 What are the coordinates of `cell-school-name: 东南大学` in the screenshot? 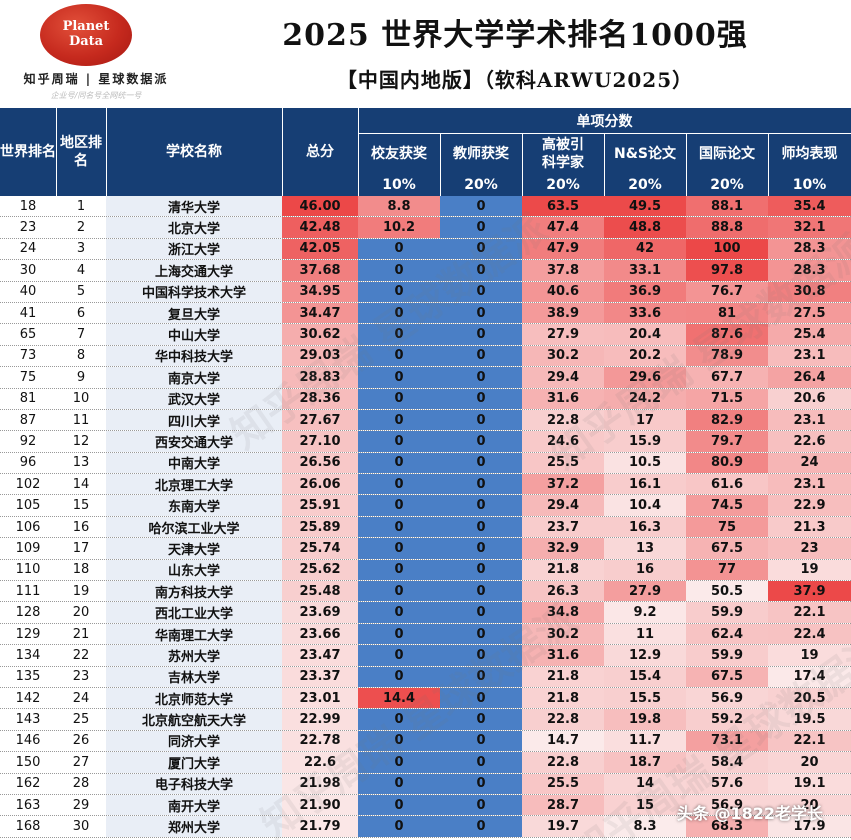 It's located at (194, 505).